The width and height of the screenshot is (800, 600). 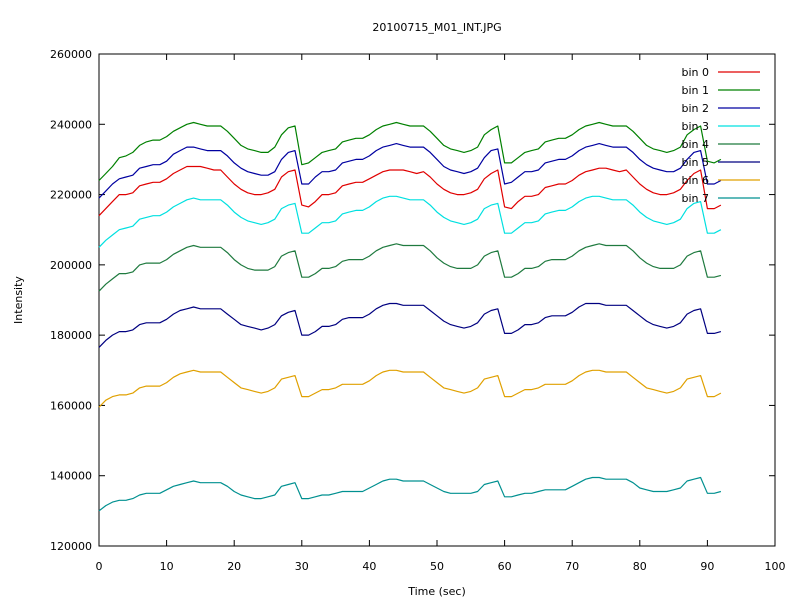 I want to click on legend-label: bin 4, so click(x=695, y=144).